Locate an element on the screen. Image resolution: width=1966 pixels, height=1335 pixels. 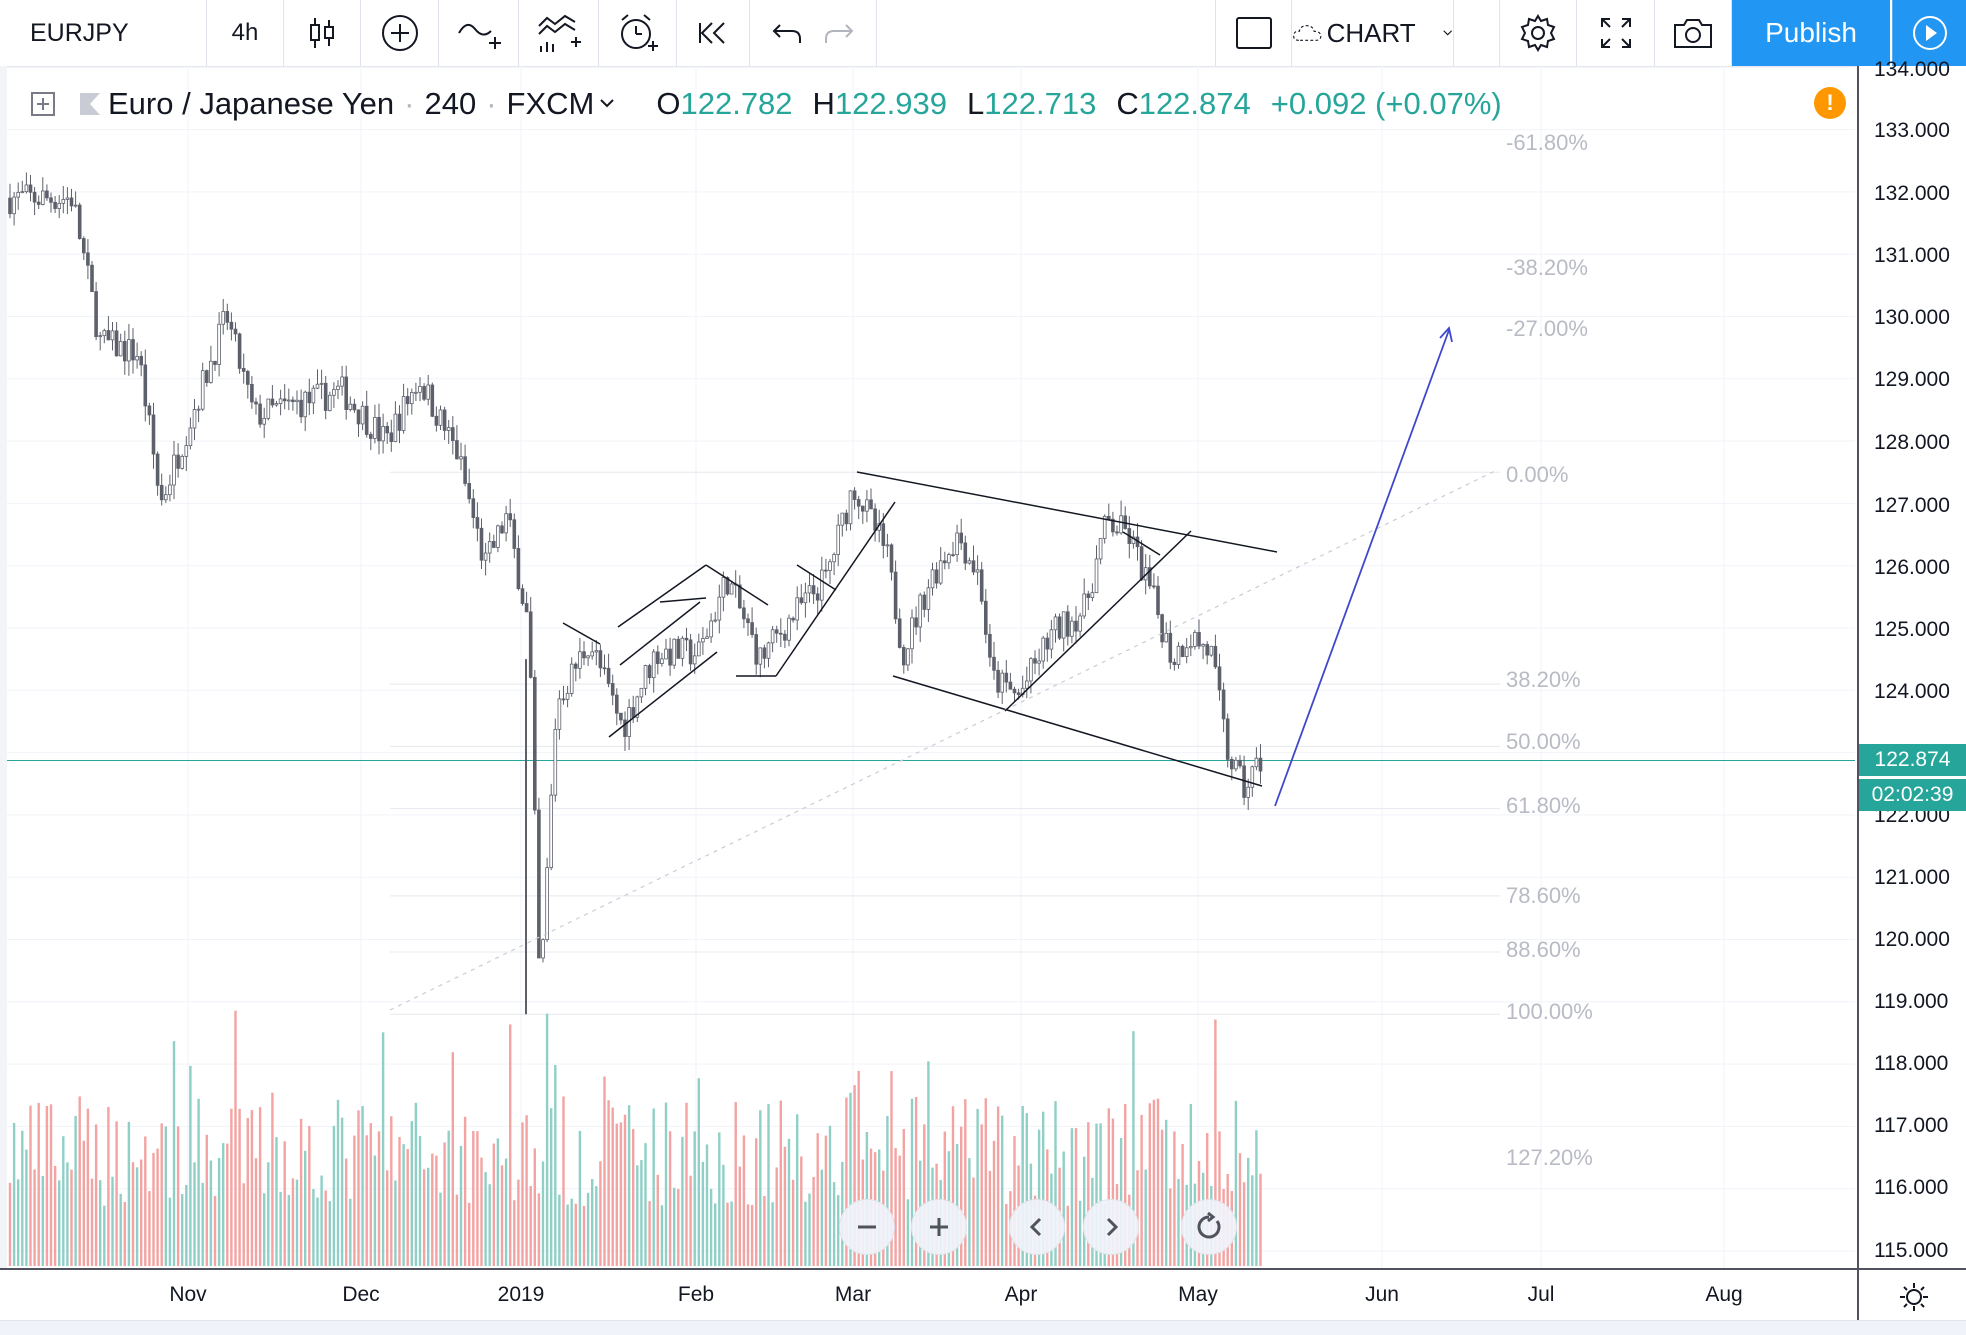
price-tick: 124.000 is located at coordinates (1912, 691).